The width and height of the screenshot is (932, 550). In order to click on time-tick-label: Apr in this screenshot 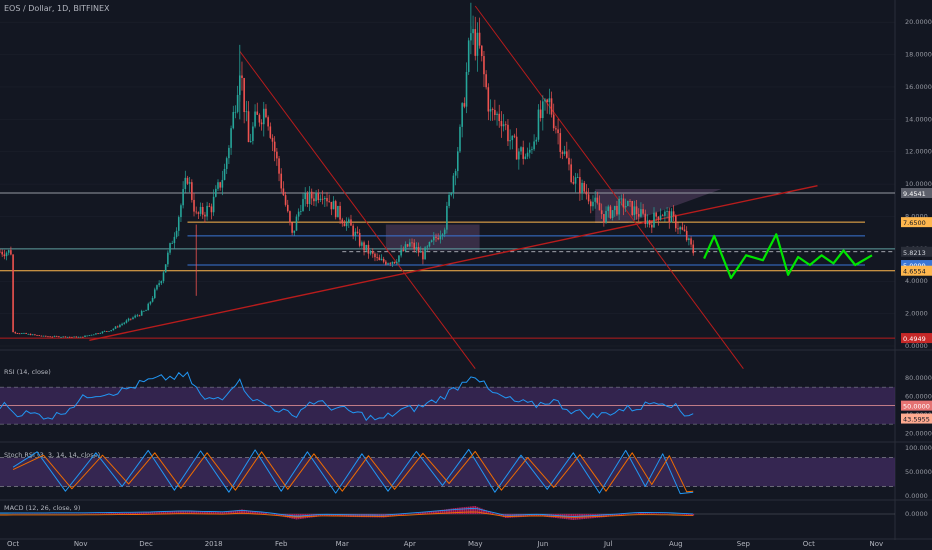, I will do `click(410, 544)`.